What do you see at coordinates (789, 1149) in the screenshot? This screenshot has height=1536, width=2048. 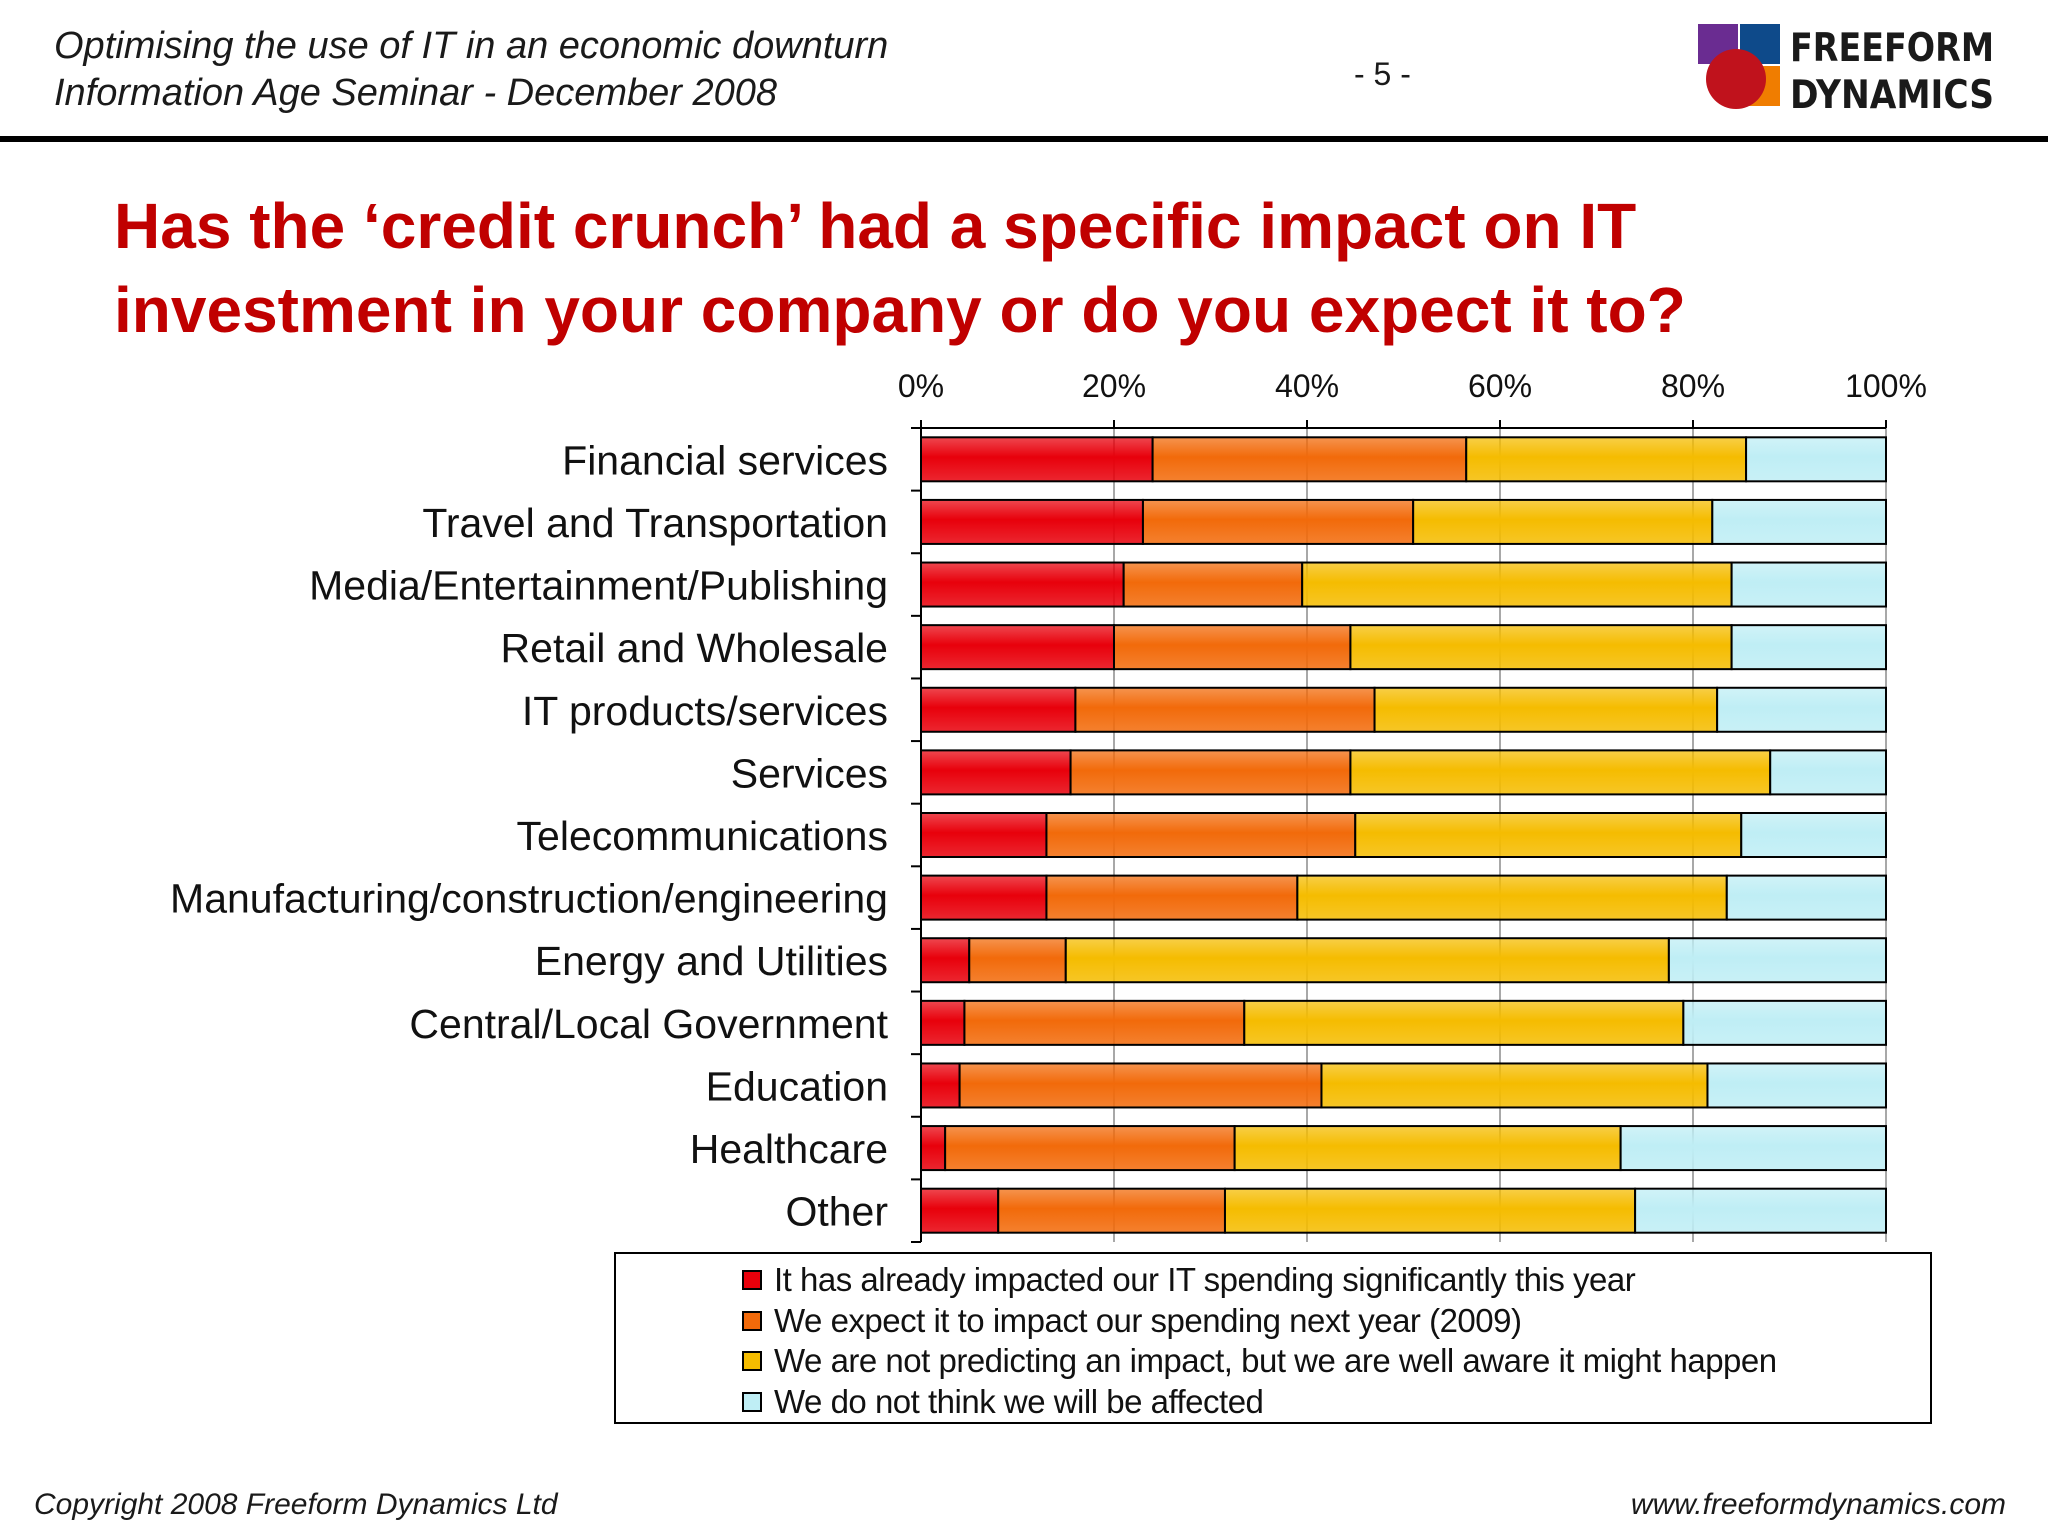 I see `category-label: Healthcare` at bounding box center [789, 1149].